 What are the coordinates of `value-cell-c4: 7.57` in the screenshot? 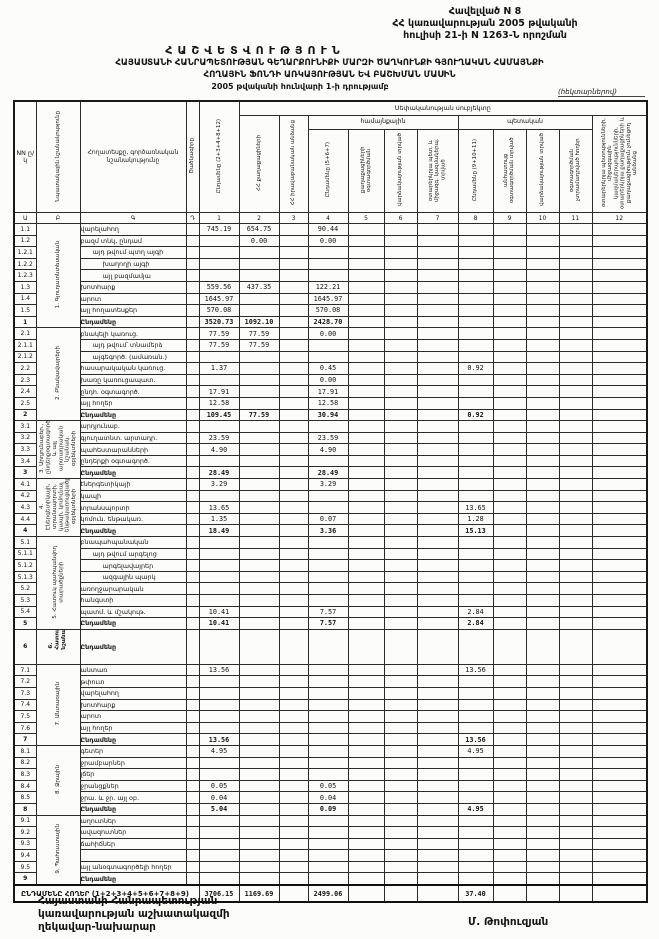 It's located at (328, 623).